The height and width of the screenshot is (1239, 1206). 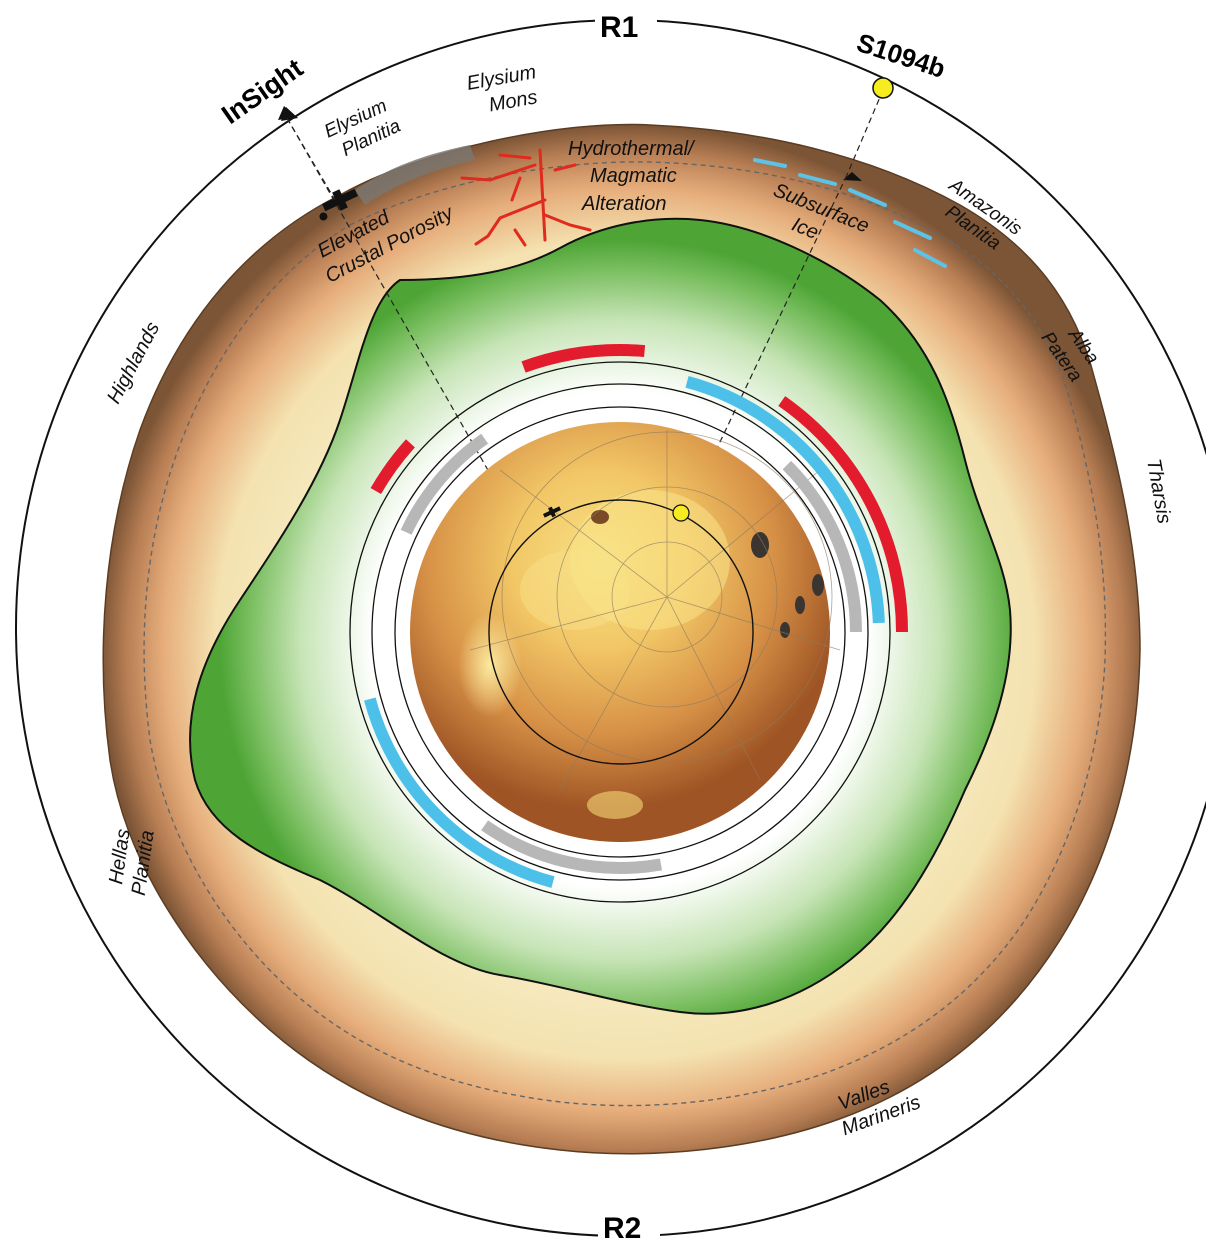 I want to click on hellas-planitia-label: Hellas Planitia, so click(x=132, y=862).